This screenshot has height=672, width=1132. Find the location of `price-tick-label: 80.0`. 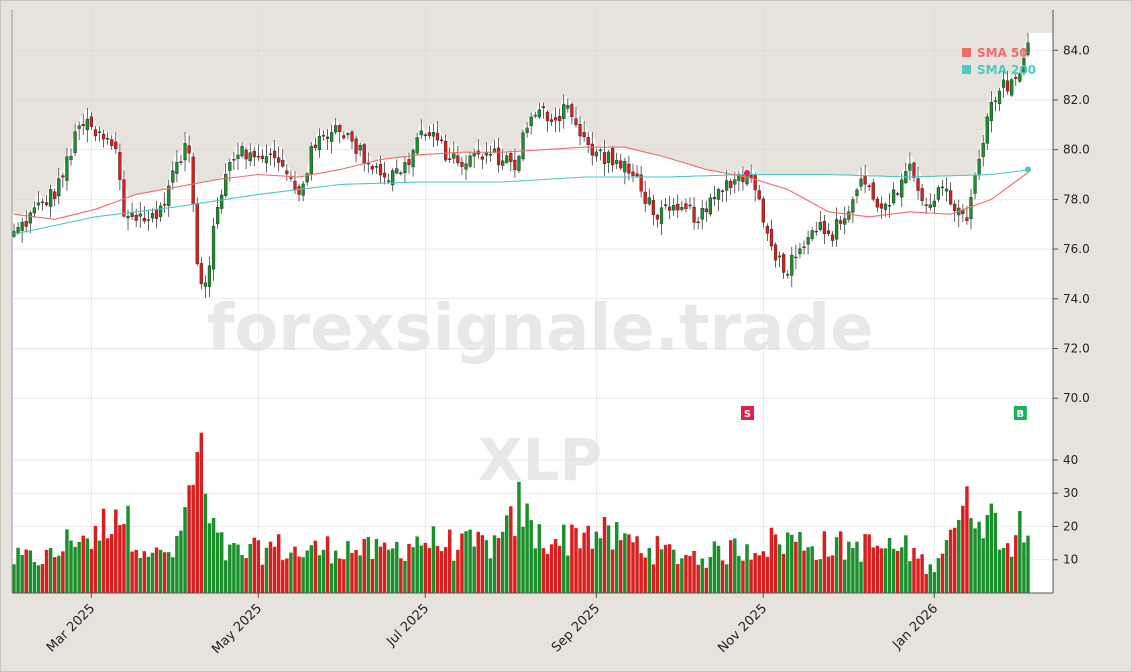

price-tick-label: 80.0 is located at coordinates (1076, 150).